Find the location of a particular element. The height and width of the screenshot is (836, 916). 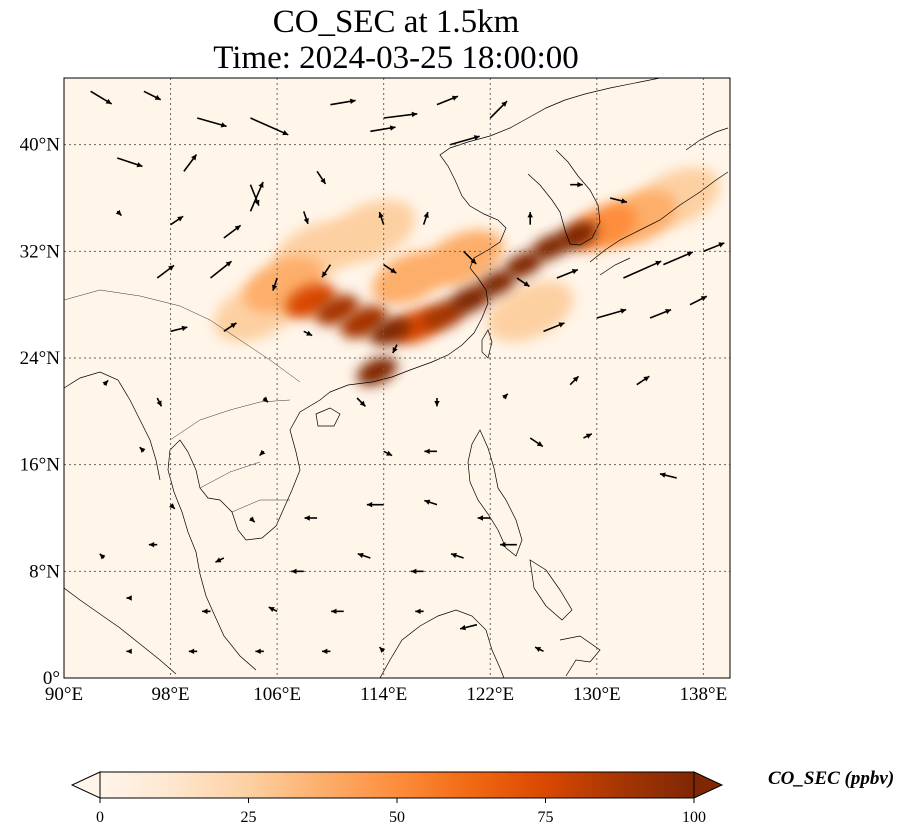

coastline-sumatra is located at coordinates (120, 631).